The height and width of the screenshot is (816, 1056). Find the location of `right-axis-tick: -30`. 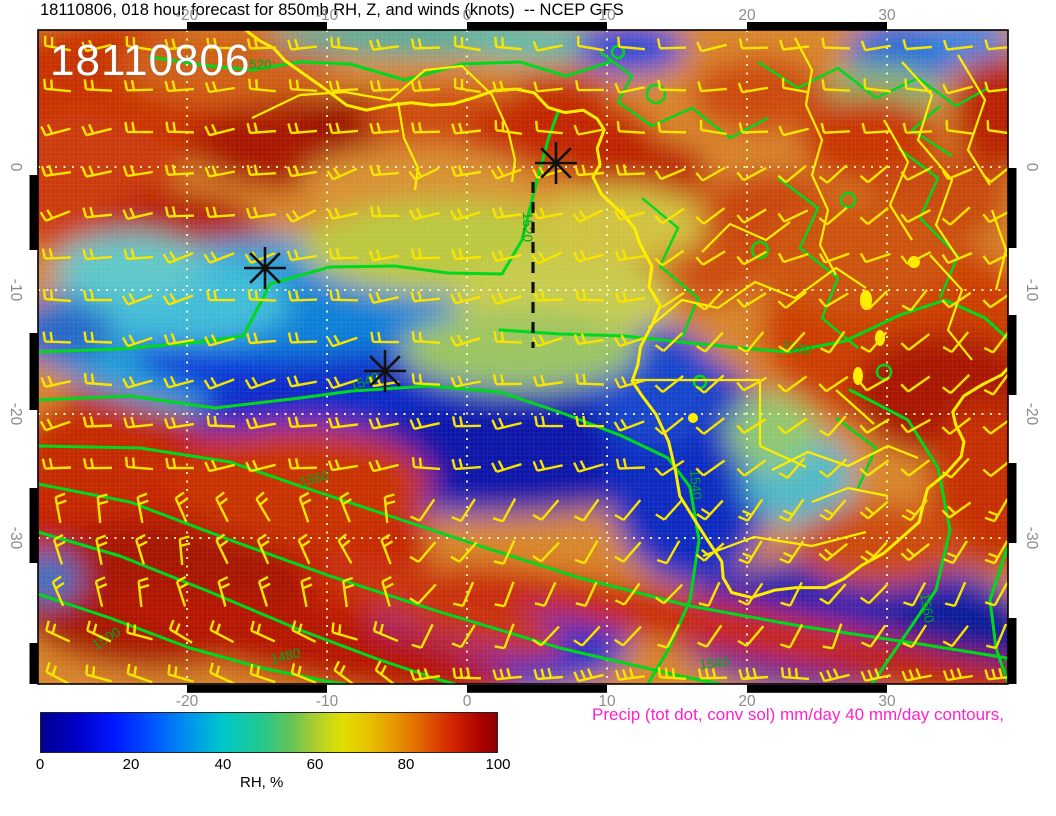

right-axis-tick: -30 is located at coordinates (1031, 538).